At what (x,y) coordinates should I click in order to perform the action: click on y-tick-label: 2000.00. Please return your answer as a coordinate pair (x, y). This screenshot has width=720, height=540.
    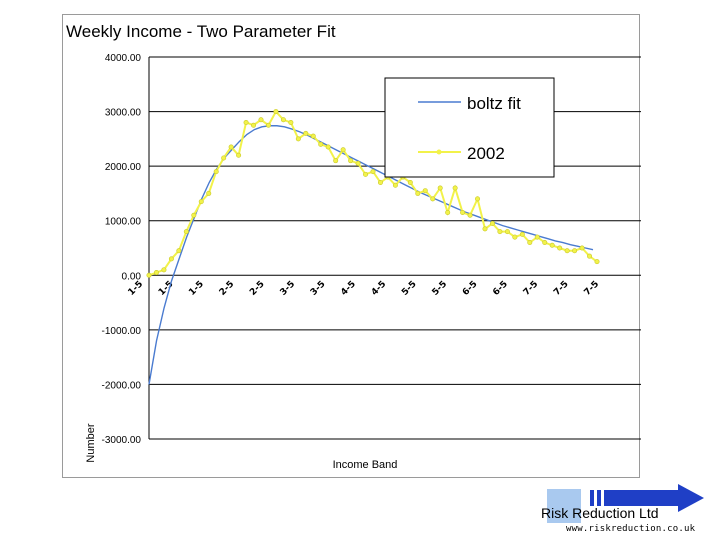
    Looking at the image, I should click on (123, 167).